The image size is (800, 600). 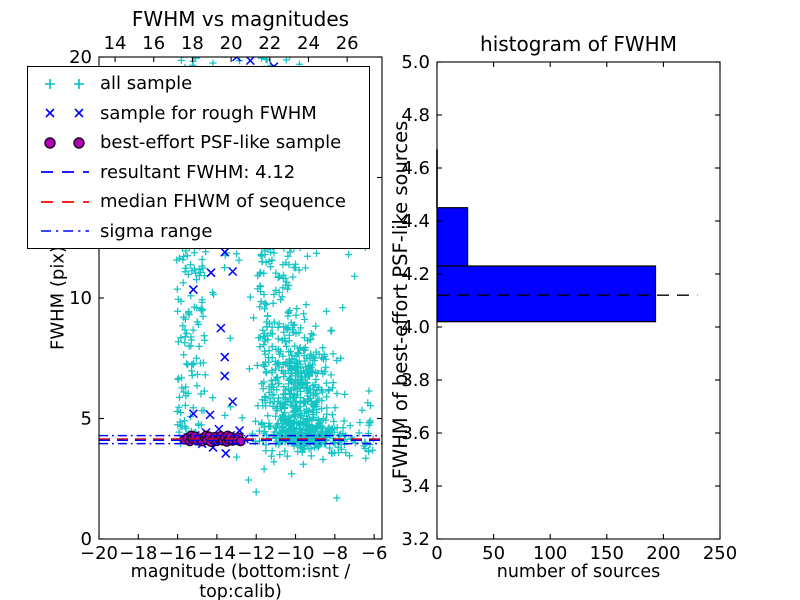 I want to click on tick-label: 5, so click(x=86, y=419).